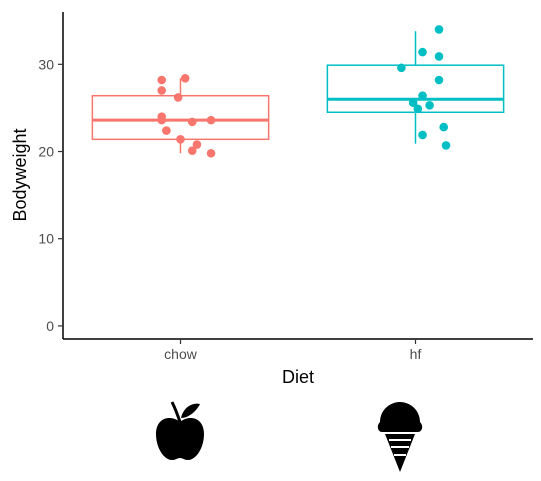  Describe the element at coordinates (50, 326) in the screenshot. I see `y-tick-label-0: 0` at that location.